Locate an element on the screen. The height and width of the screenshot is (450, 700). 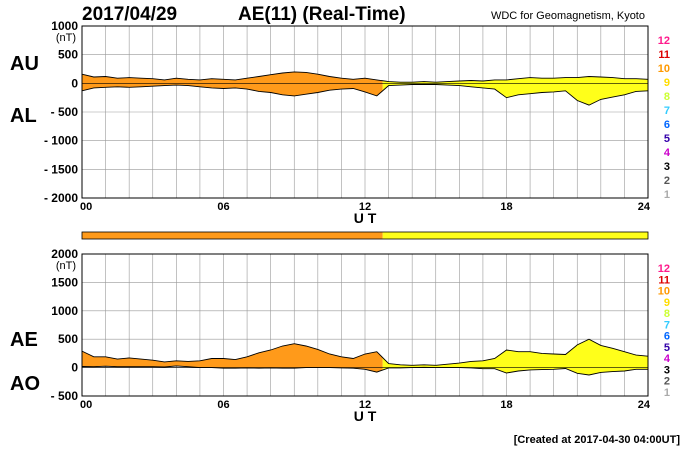
y-tick-label: - 1500 is located at coordinates (61, 169).